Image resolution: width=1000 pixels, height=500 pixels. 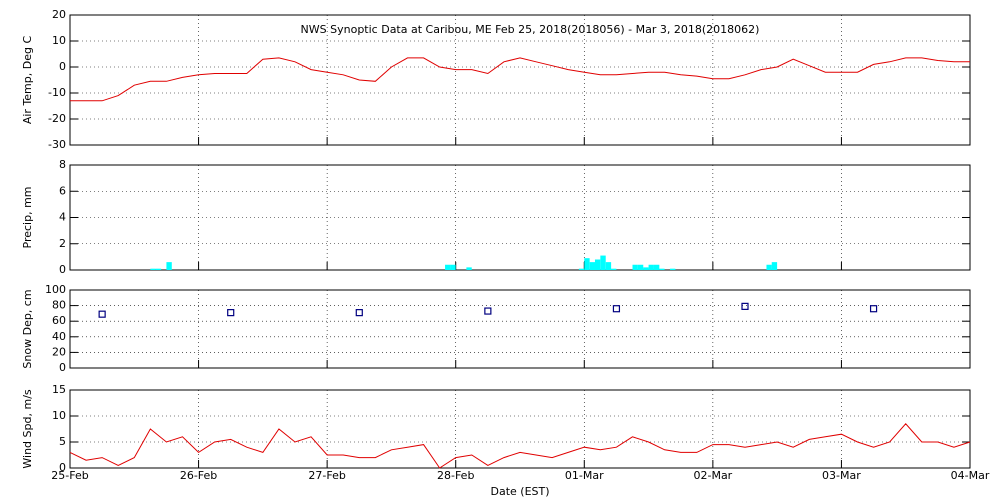 I want to click on x-tick-label: 01-Mar, so click(x=584, y=475).